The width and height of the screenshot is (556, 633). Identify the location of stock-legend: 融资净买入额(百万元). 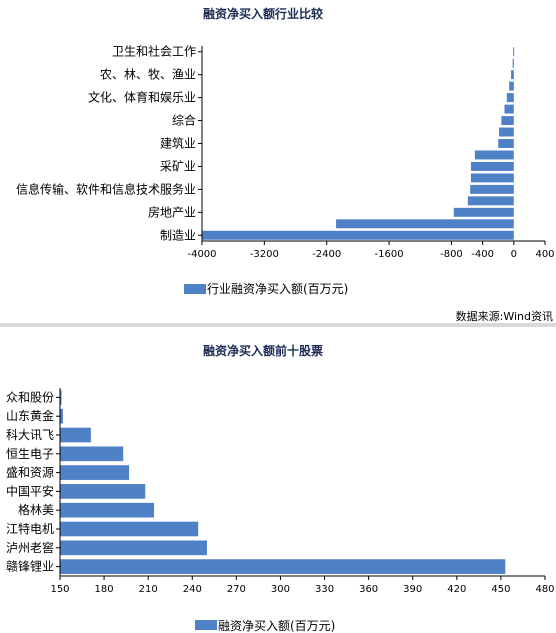
(265, 626).